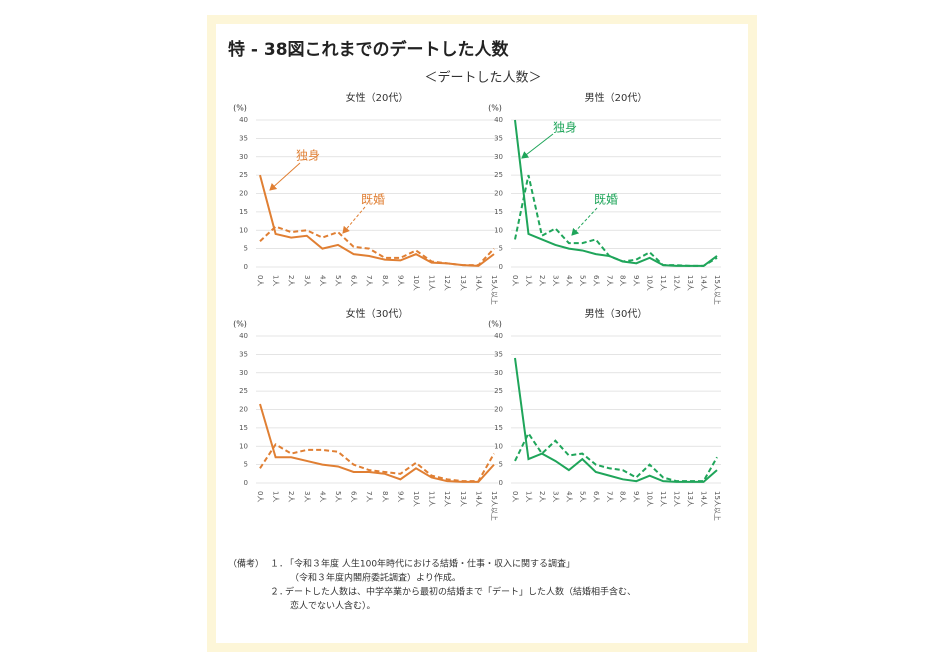 Image resolution: width=947 pixels, height=663 pixels. What do you see at coordinates (430, 564) in the screenshot?
I see `note-line: 「令和３年度 人生100年時代における結婚・仕事・収入に関する調査」` at bounding box center [430, 564].